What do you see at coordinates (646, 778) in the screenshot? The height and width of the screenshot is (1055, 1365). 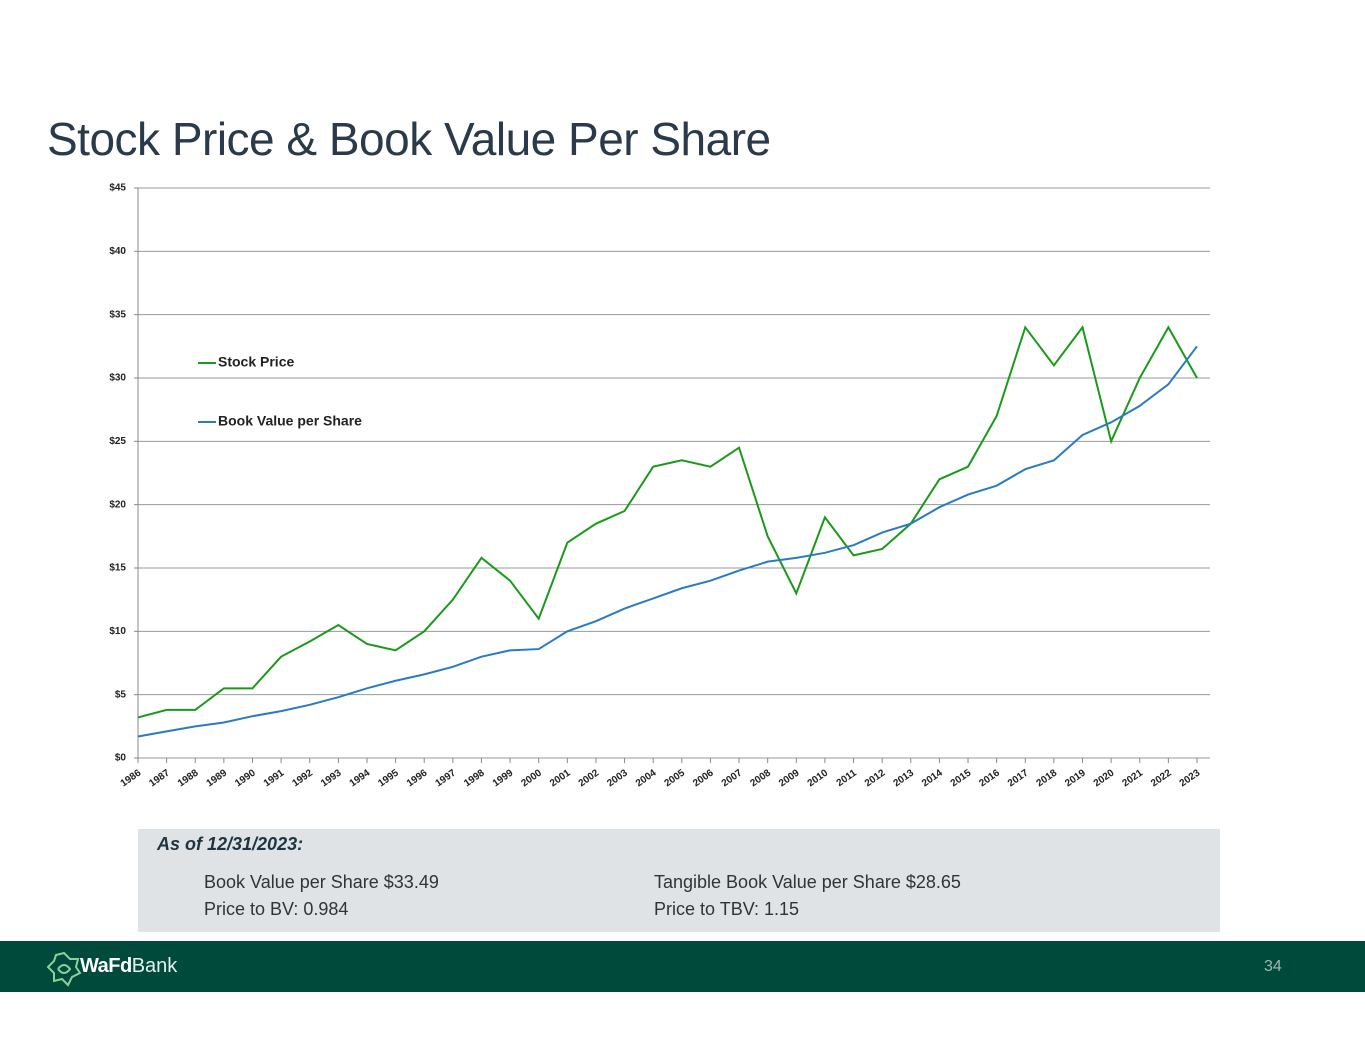 I see `x-tick-label: 2004` at bounding box center [646, 778].